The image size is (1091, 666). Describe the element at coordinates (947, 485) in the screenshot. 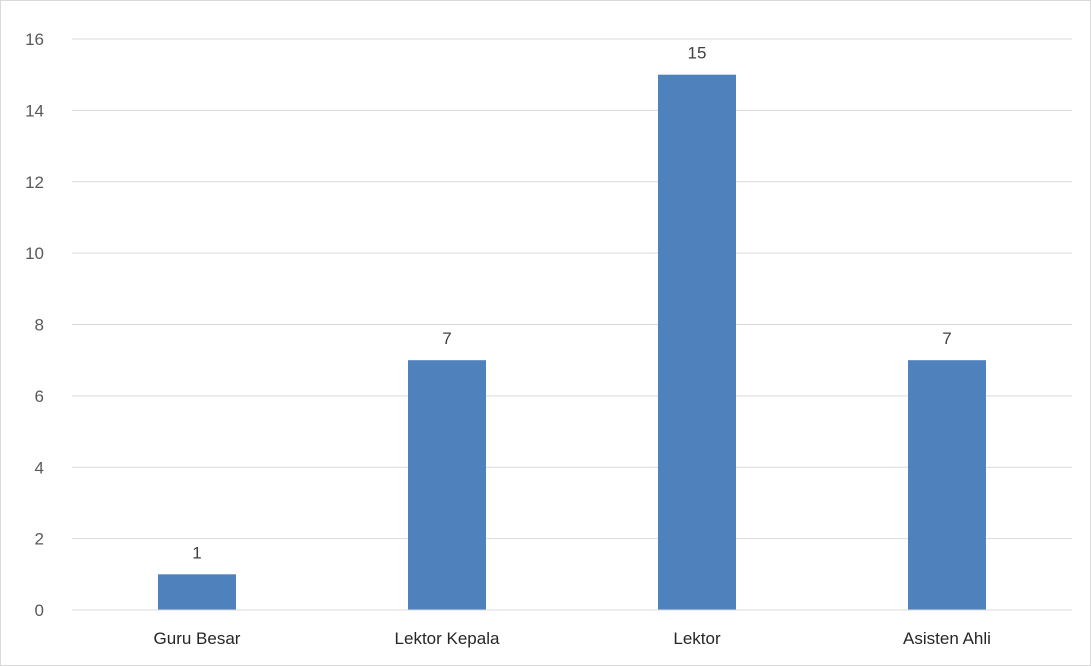

I see `bar-asisten-ahli` at that location.